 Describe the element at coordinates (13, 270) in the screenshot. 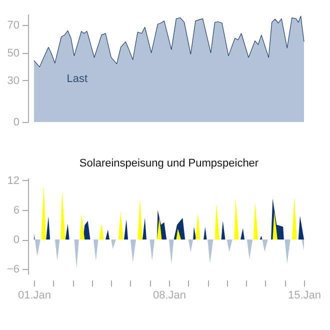

I see `y-tick-label: −6` at that location.